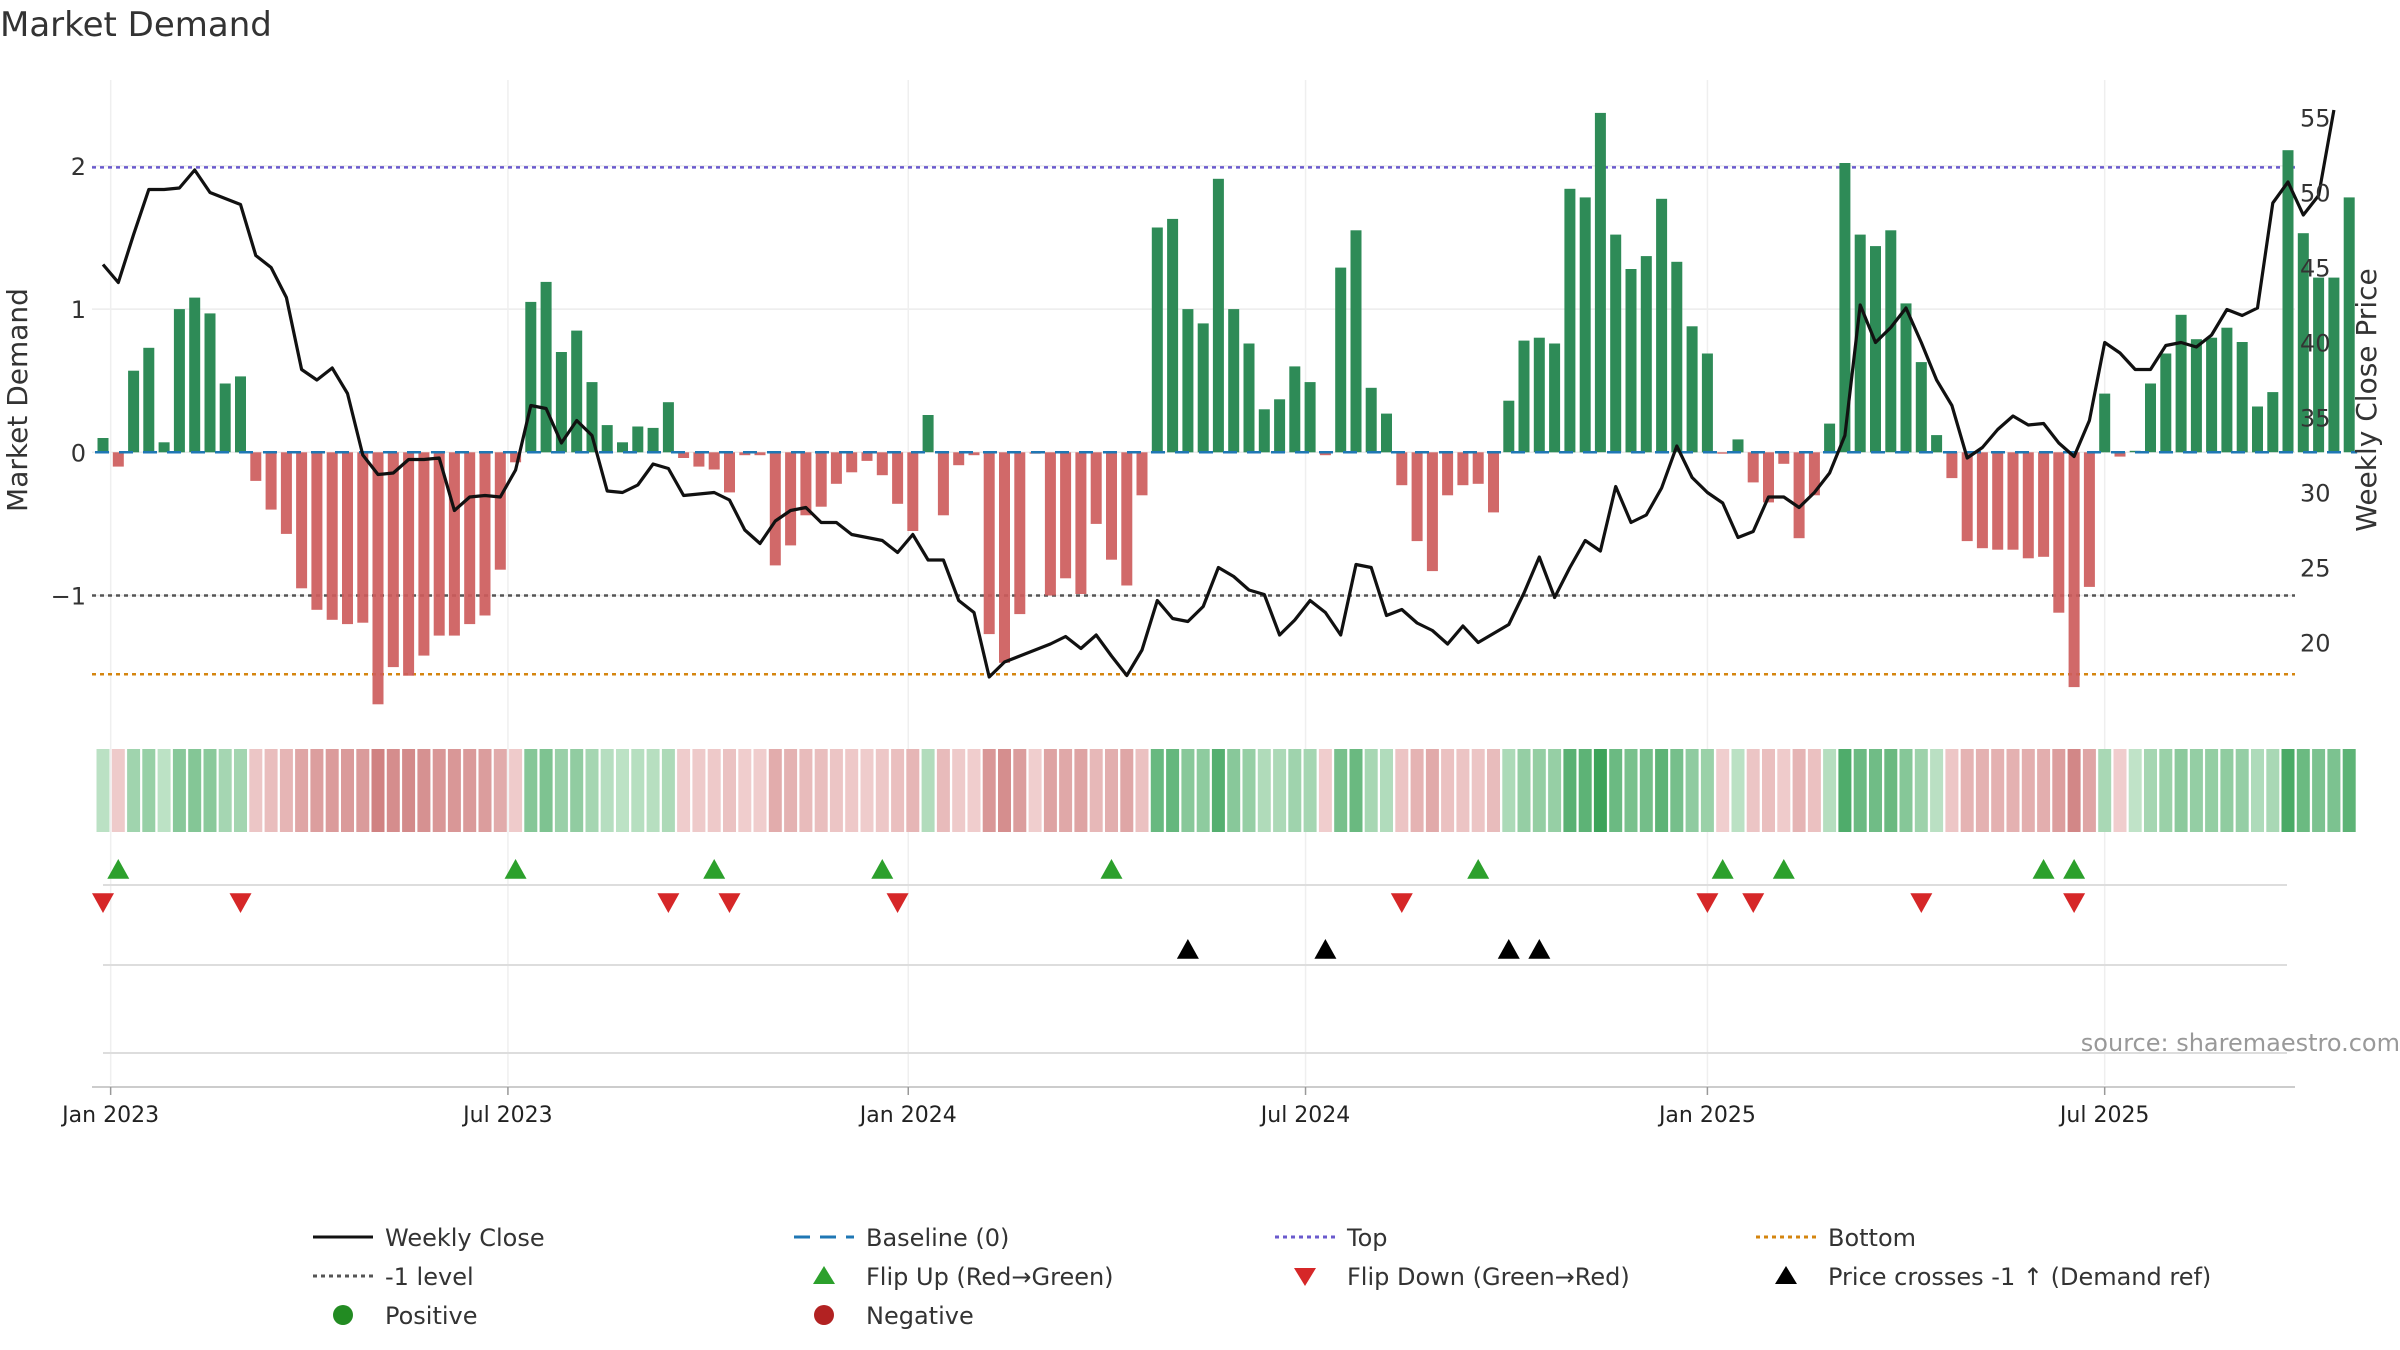  I want to click on legend-label: Price crosses -1 ↑ (Demand ref), so click(2019, 1277).